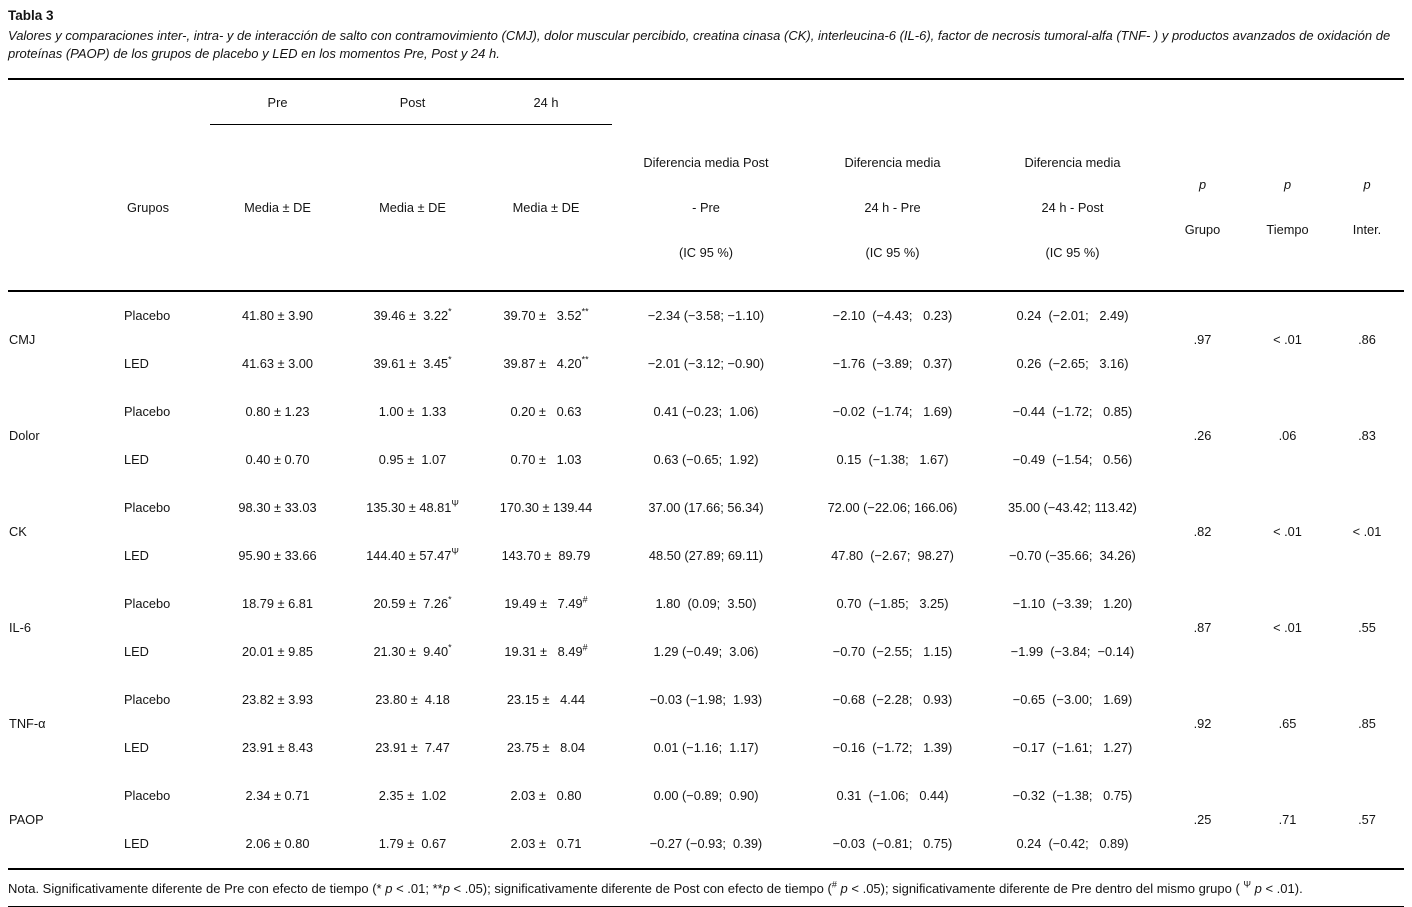 This screenshot has height=907, width=1412. I want to click on header-line: 24 h - Post, so click(1072, 207).